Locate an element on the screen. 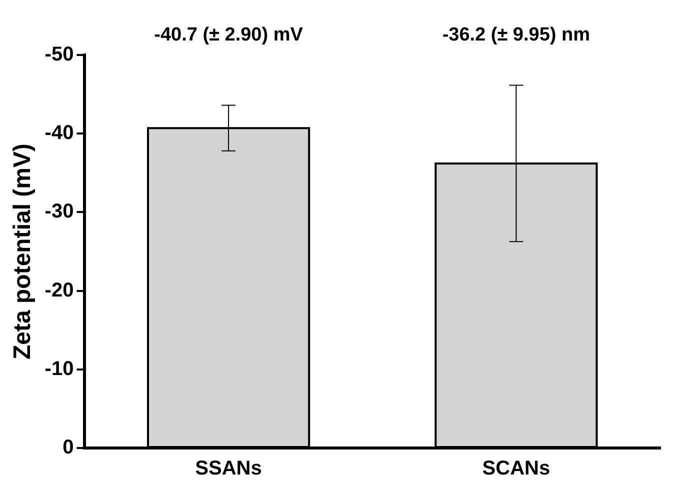 The image size is (675, 489). y-tick-label: -40 is located at coordinates (59, 133).